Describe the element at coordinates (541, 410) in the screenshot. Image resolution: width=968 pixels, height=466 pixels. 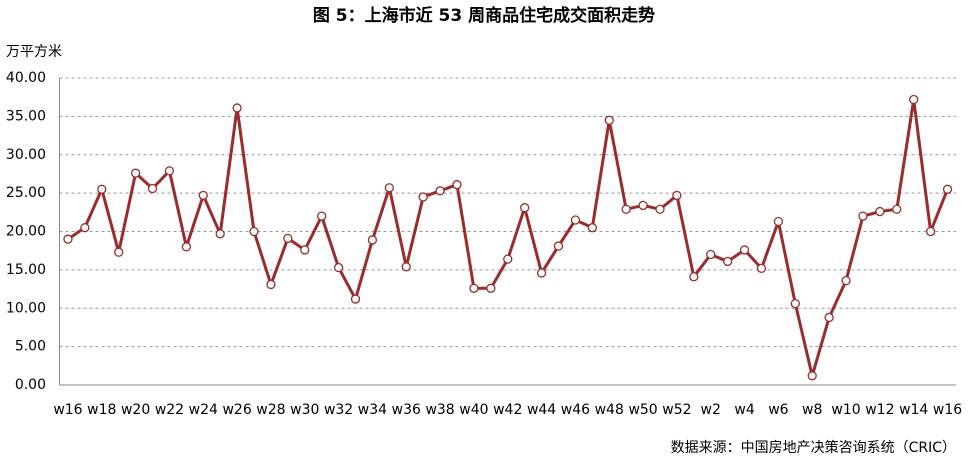
I see `x-tick-label: w44` at that location.